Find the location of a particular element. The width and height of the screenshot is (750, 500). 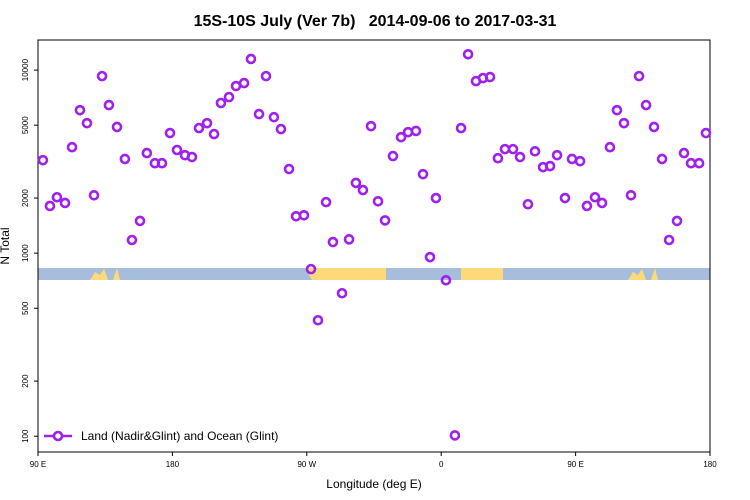

y-axis-label: N Total is located at coordinates (6, 245).